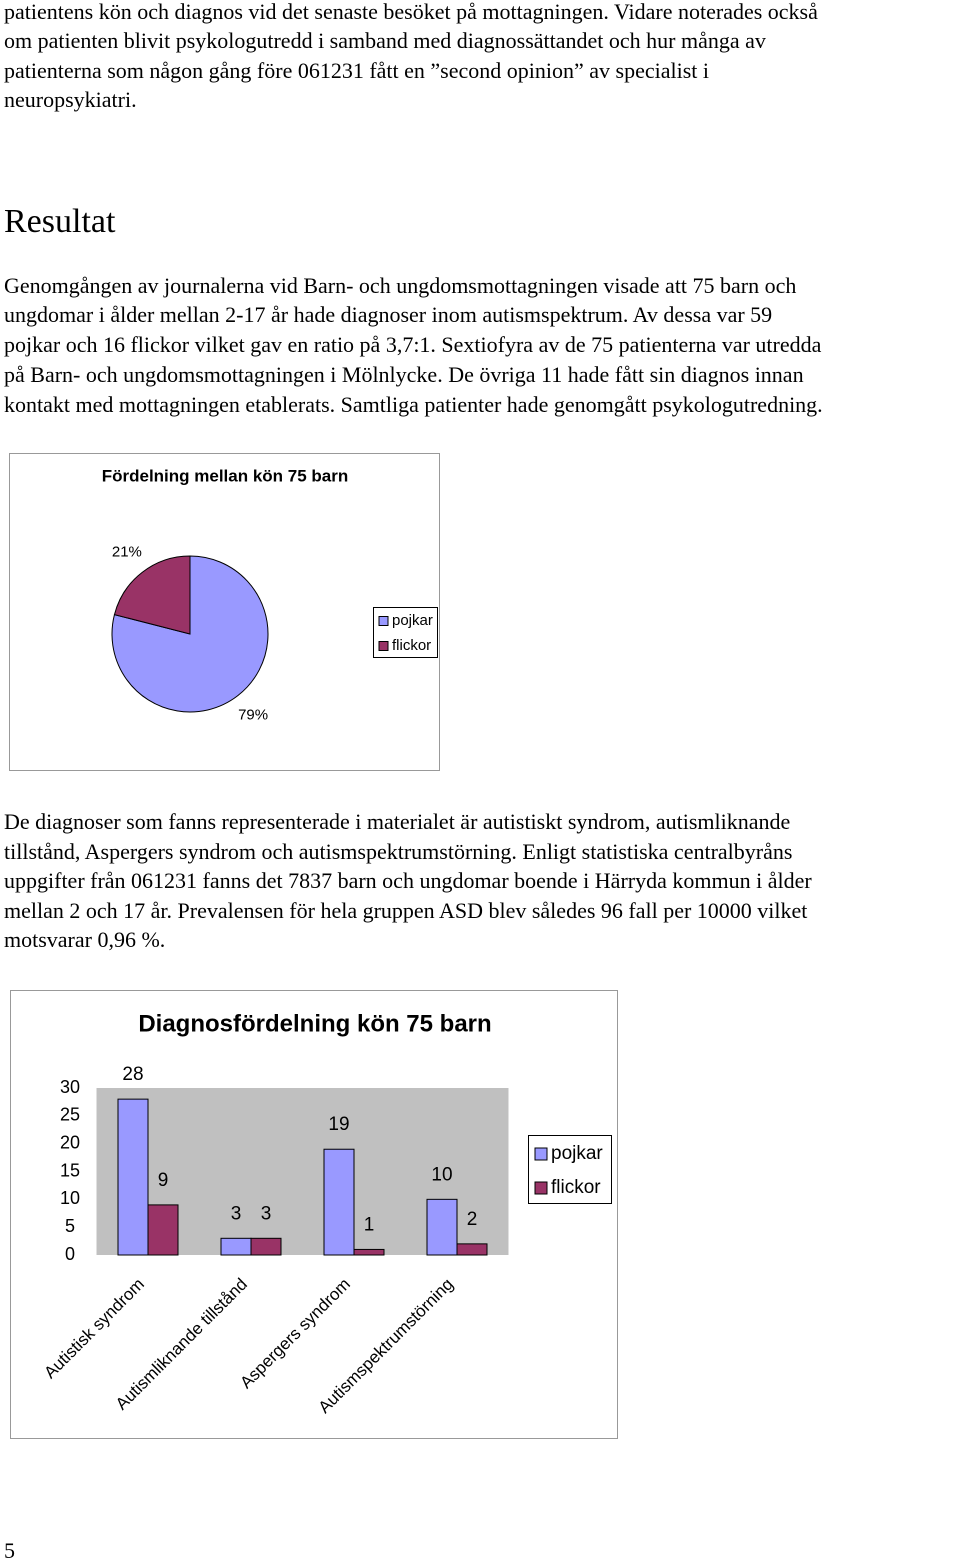  What do you see at coordinates (253, 714) in the screenshot?
I see `data-label: 79%` at bounding box center [253, 714].